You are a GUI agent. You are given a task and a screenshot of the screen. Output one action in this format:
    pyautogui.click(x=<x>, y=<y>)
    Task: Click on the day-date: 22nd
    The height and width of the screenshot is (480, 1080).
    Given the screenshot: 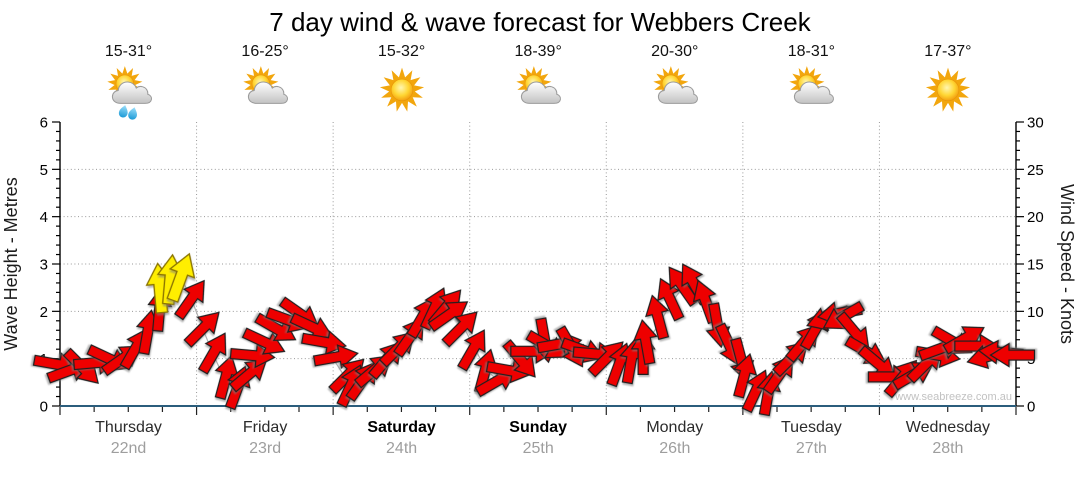 What is the action you would take?
    pyautogui.click(x=128, y=448)
    